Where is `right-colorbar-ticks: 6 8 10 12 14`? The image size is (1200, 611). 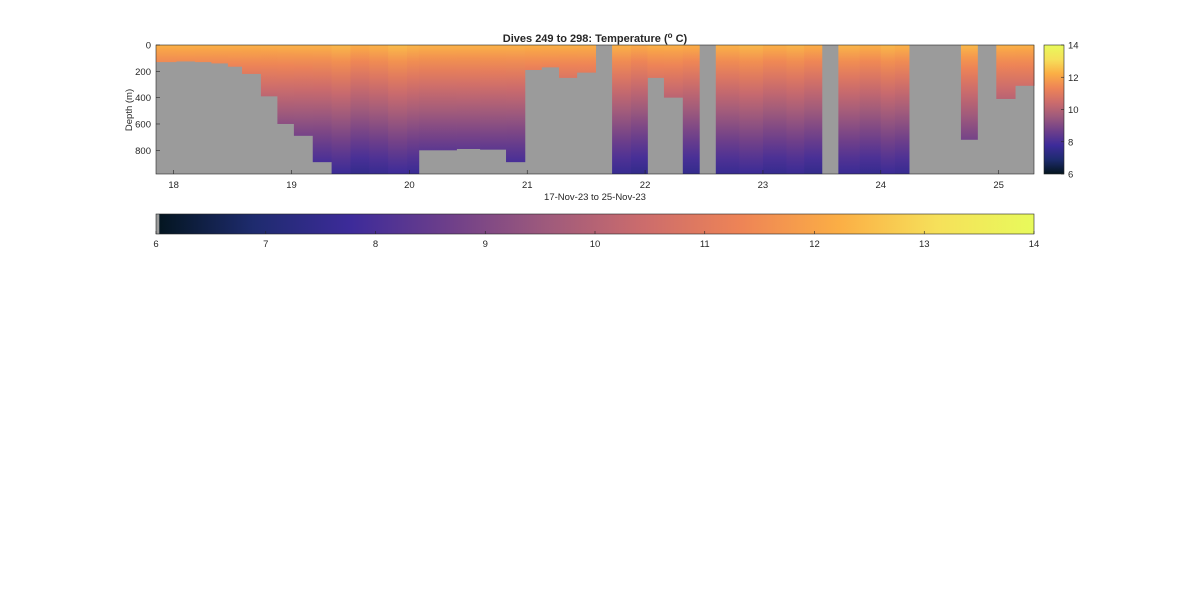 right-colorbar-ticks: 6 8 10 12 14 is located at coordinates (1070, 111).